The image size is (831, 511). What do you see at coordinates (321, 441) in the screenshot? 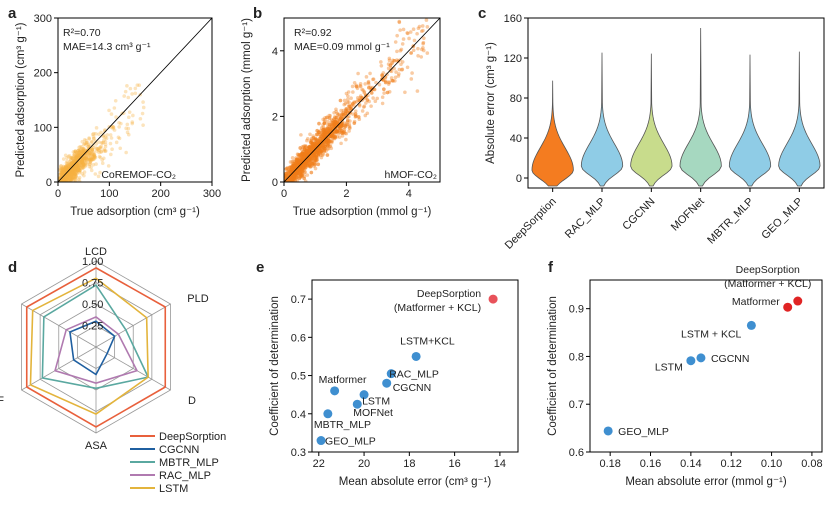
I see `point-GEO_MLP` at bounding box center [321, 441].